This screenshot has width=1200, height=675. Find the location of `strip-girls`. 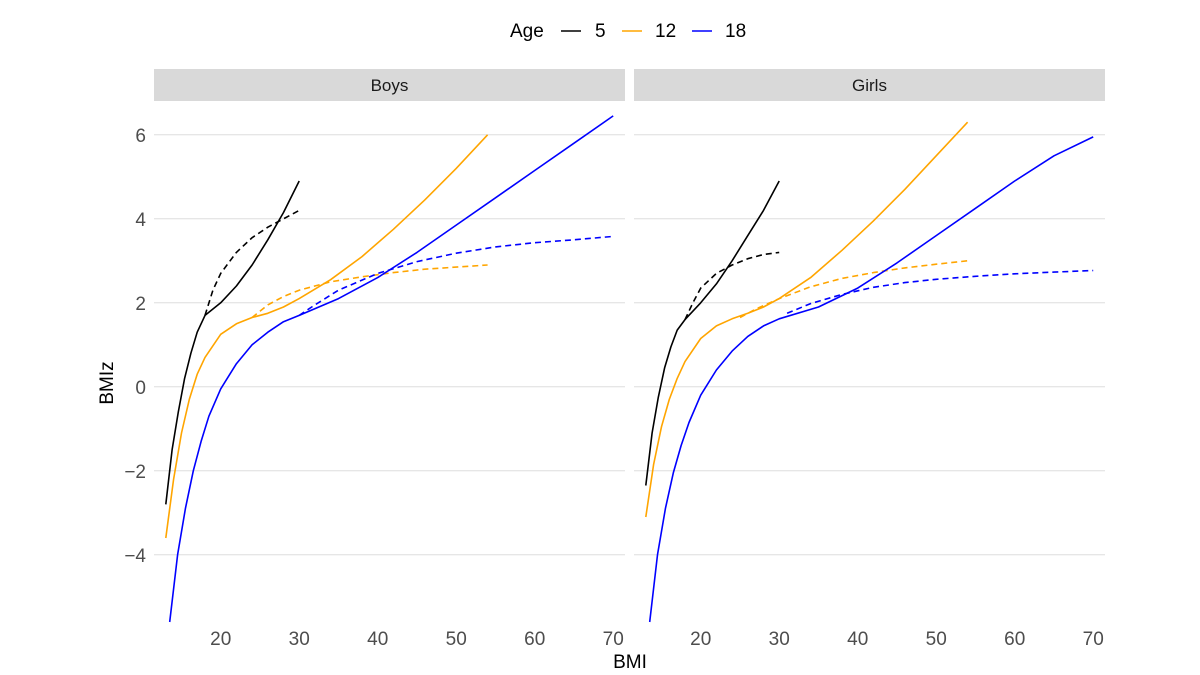

strip-girls is located at coordinates (869, 85).